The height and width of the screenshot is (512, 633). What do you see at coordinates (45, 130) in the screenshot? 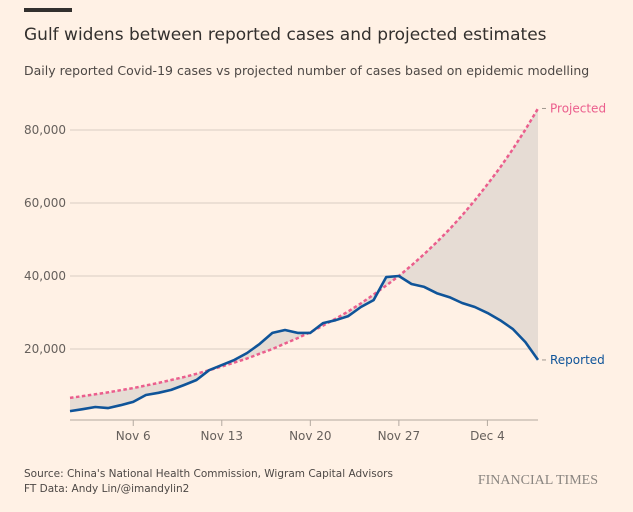
I see `y-tick-label: 80,000` at bounding box center [45, 130].